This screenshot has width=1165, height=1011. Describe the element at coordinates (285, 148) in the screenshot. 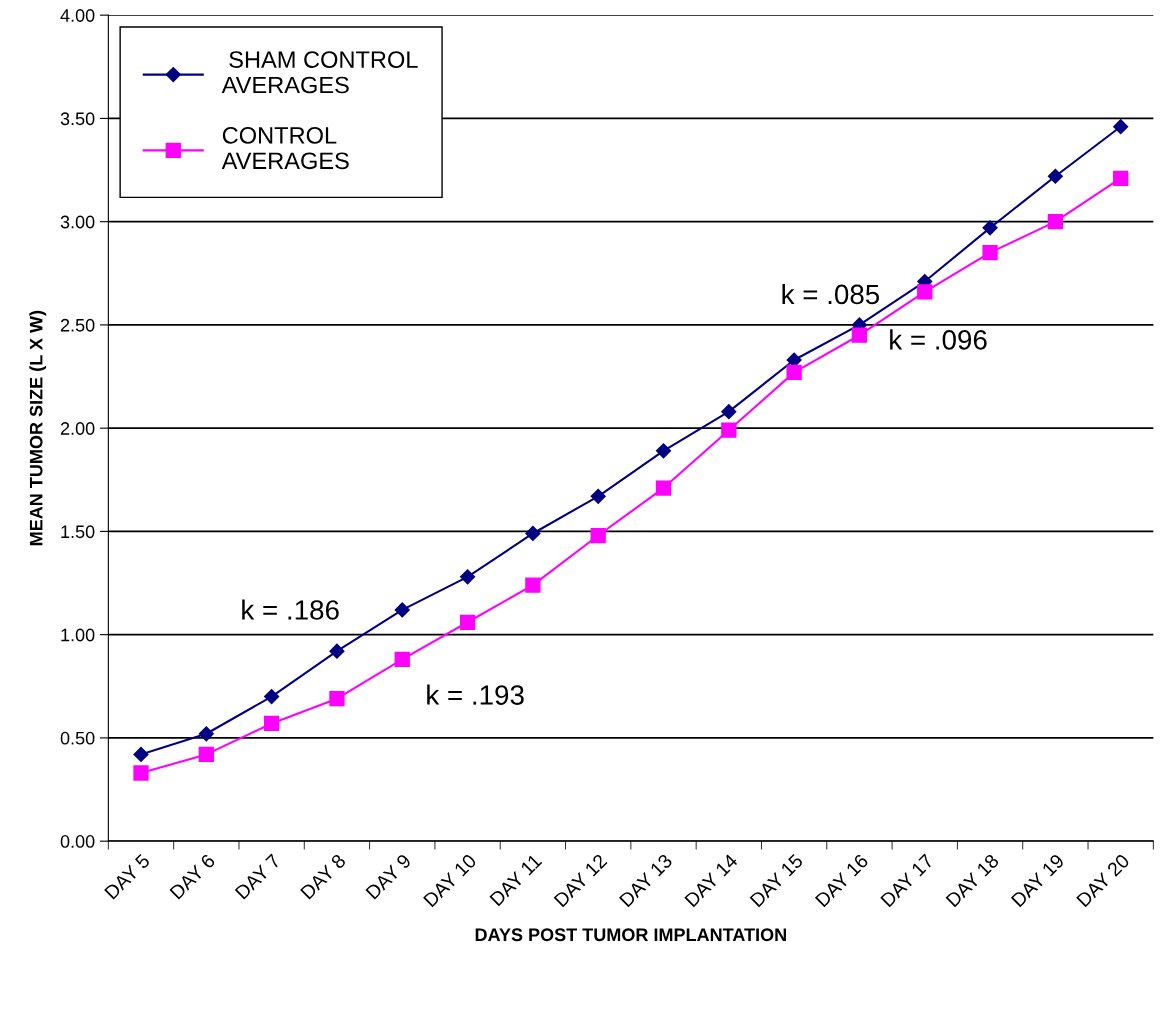

I see `legend-label: CONTROL AVERAGES` at that location.